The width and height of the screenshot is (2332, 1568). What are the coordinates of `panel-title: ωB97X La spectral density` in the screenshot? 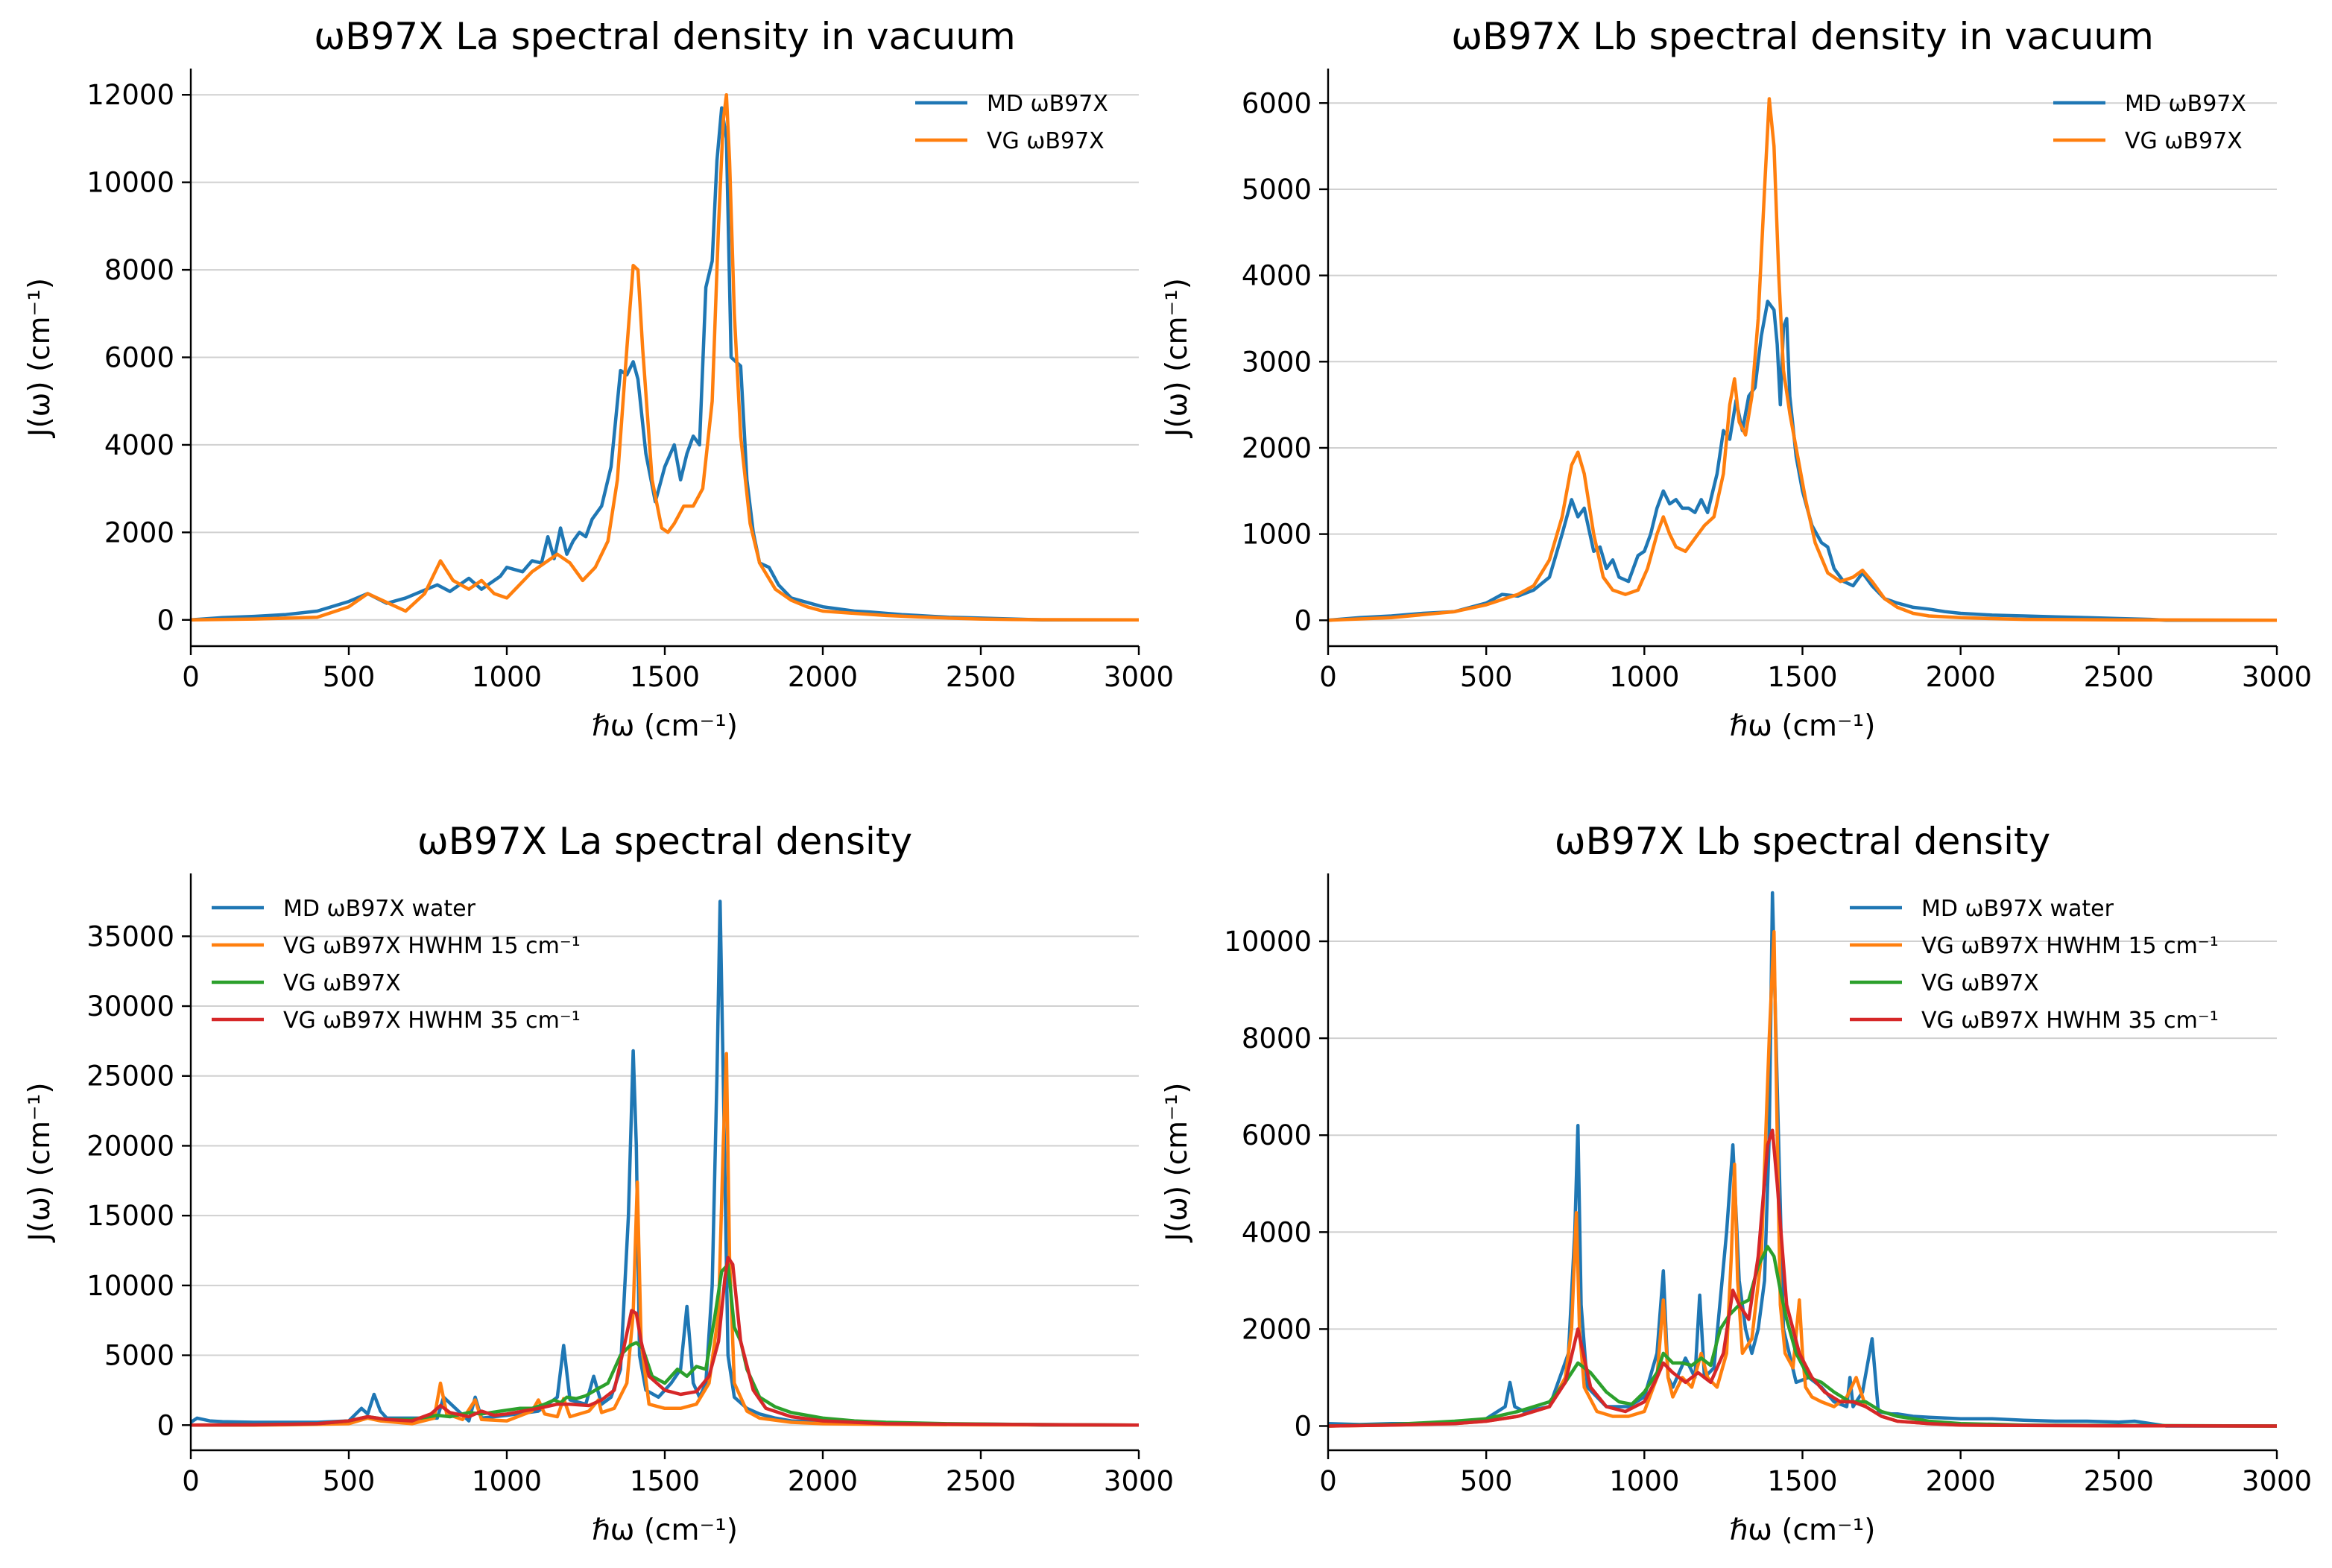 It's located at (664, 841).